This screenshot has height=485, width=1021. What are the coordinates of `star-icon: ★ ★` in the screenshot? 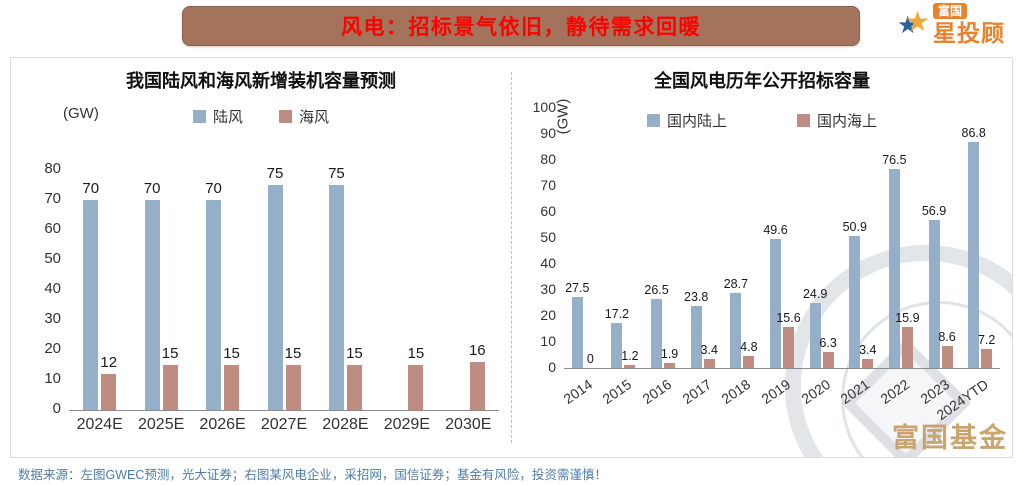 It's located at (915, 24).